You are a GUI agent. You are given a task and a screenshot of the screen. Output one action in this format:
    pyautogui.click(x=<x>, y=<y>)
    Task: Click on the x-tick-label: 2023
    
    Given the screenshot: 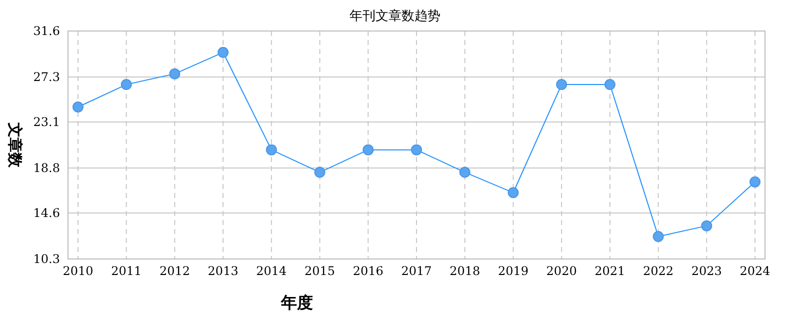 What is the action you would take?
    pyautogui.click(x=706, y=271)
    